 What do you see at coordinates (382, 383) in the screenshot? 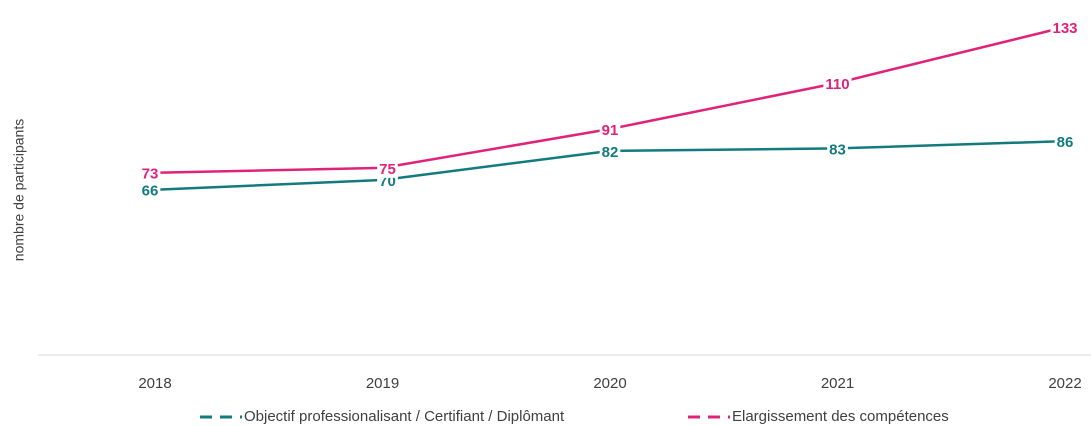
I see `x-tick-label: 2019` at bounding box center [382, 383].